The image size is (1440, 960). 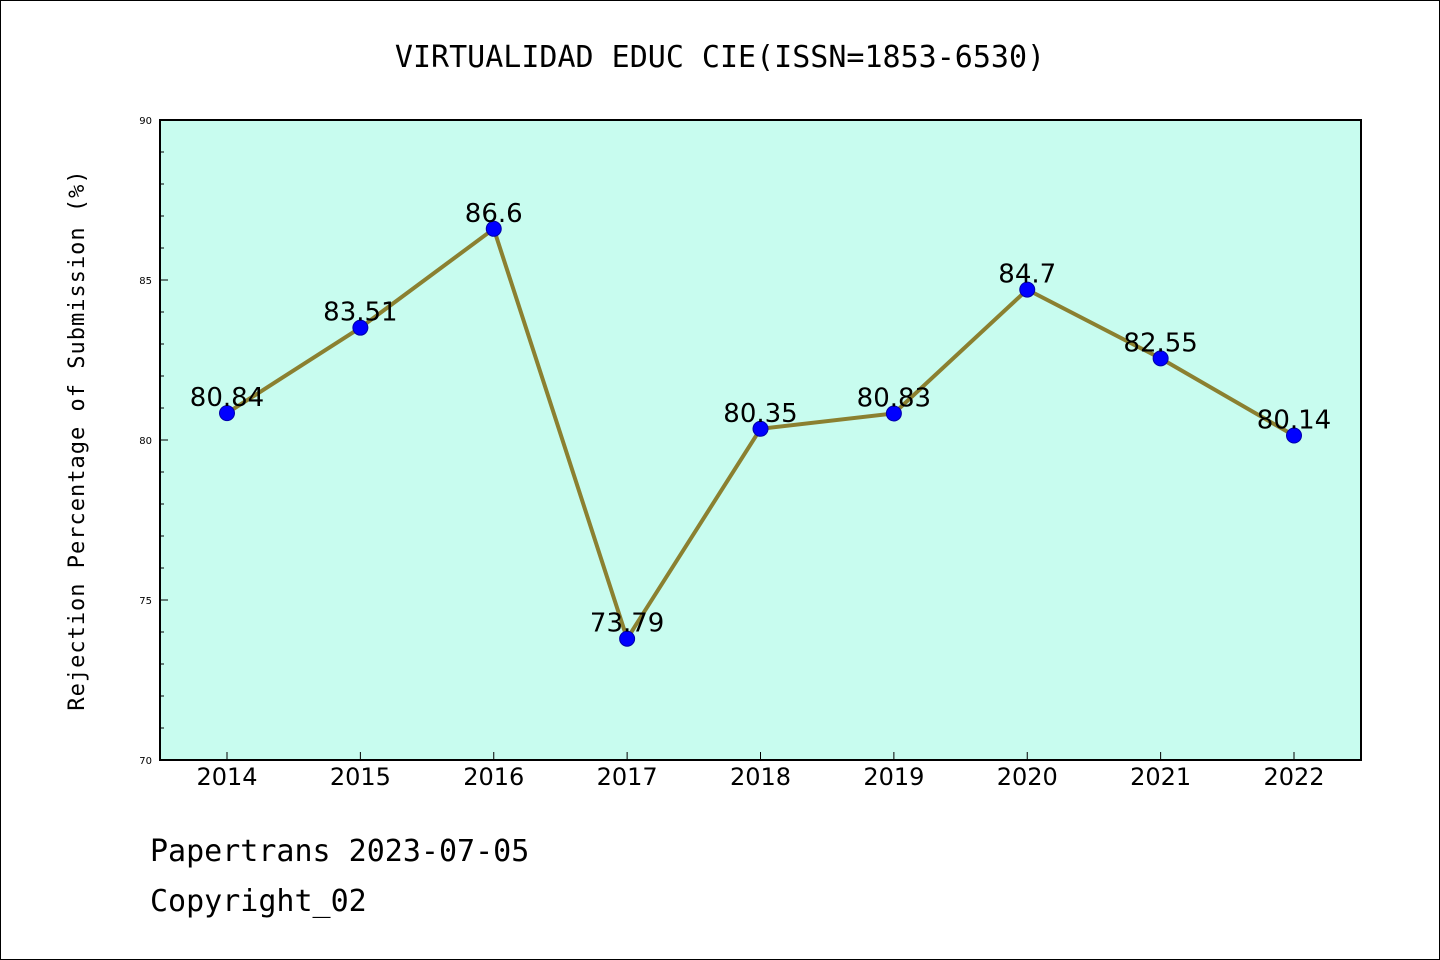 I want to click on x-tick-label: 2021, so click(x=1160, y=777).